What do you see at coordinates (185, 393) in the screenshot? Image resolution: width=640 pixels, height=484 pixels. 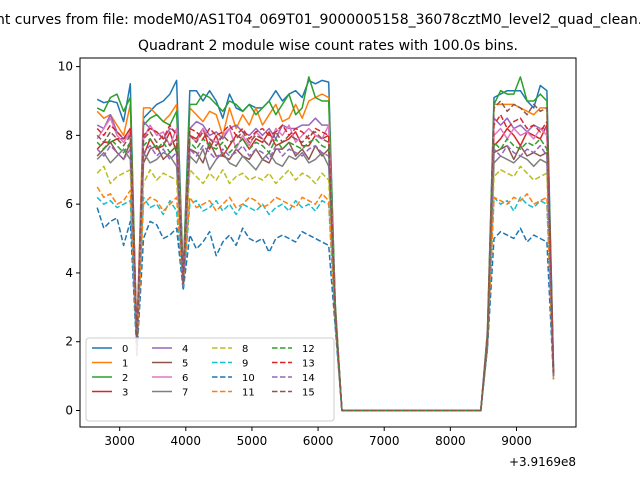 I see `legend-label-7: 7` at bounding box center [185, 393].